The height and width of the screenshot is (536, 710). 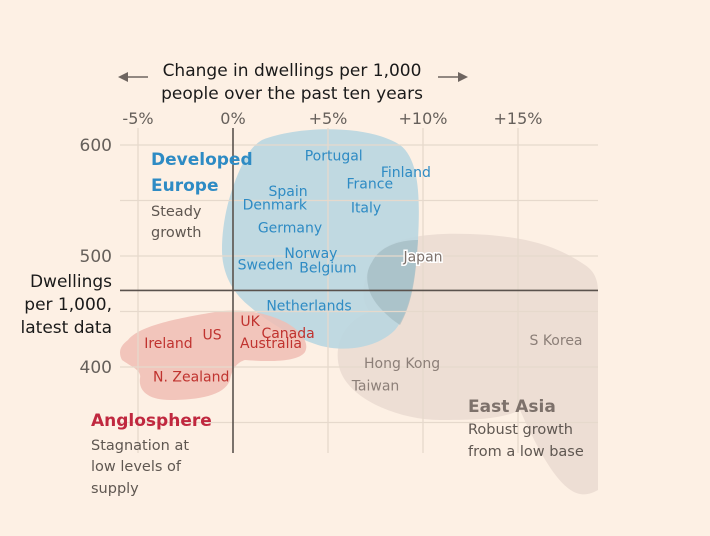 What do you see at coordinates (370, 184) in the screenshot?
I see `point-label-france: France` at bounding box center [370, 184].